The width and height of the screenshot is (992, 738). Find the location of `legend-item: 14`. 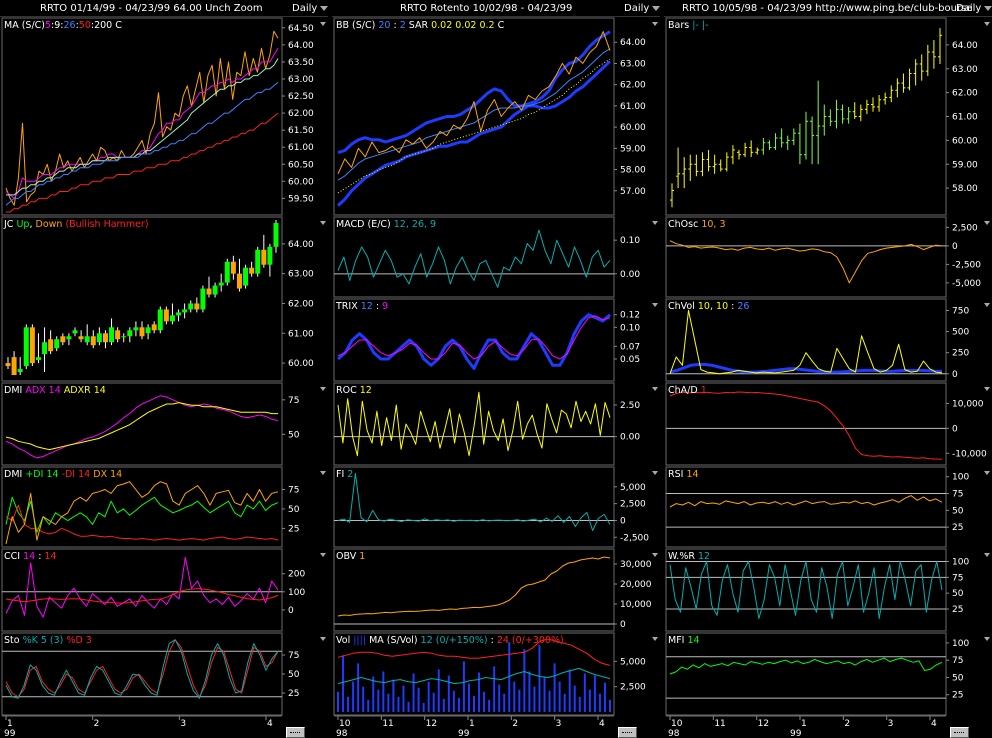

legend-item: 14 is located at coordinates (29, 556).